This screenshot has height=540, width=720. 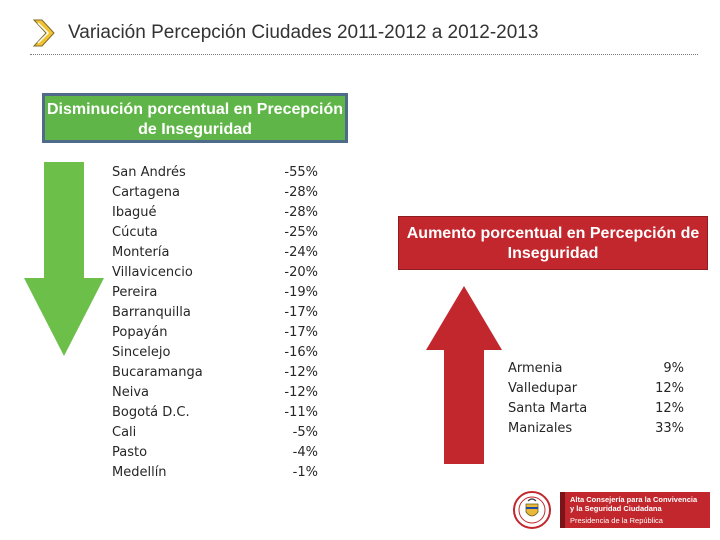 I want to click on logo-line-1: Alta Consejería para la Convivencia, so click(x=634, y=499).